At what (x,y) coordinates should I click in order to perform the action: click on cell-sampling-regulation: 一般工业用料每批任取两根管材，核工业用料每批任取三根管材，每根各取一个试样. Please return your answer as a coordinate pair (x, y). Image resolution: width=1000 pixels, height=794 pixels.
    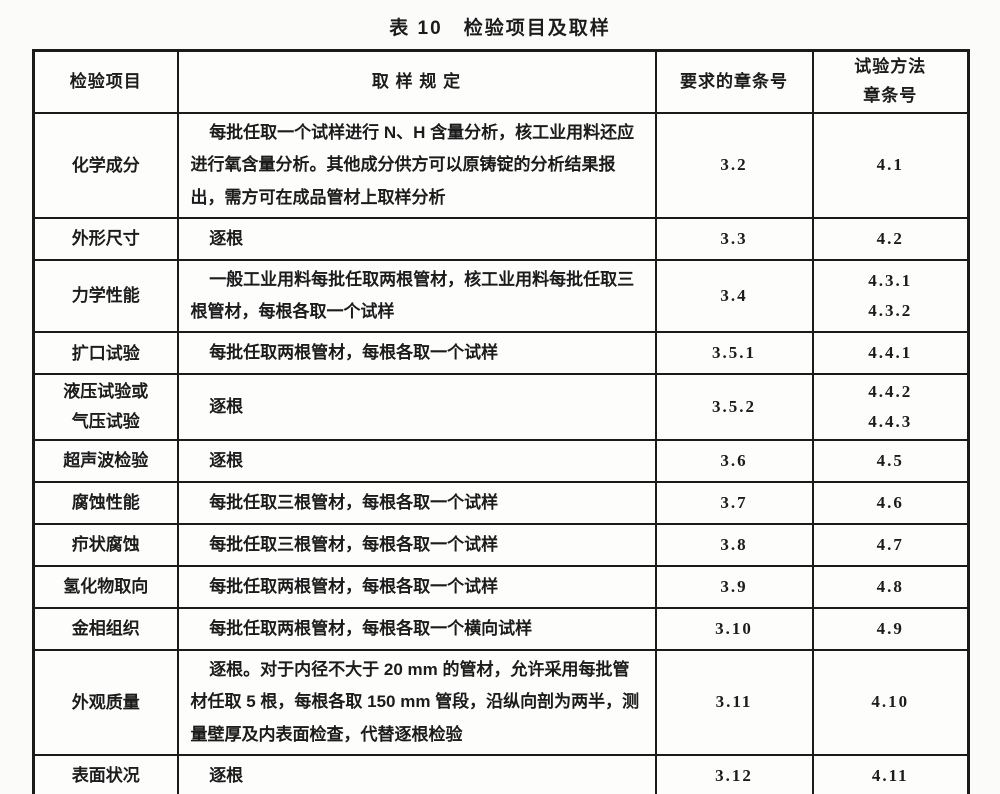
    Looking at the image, I should click on (416, 296).